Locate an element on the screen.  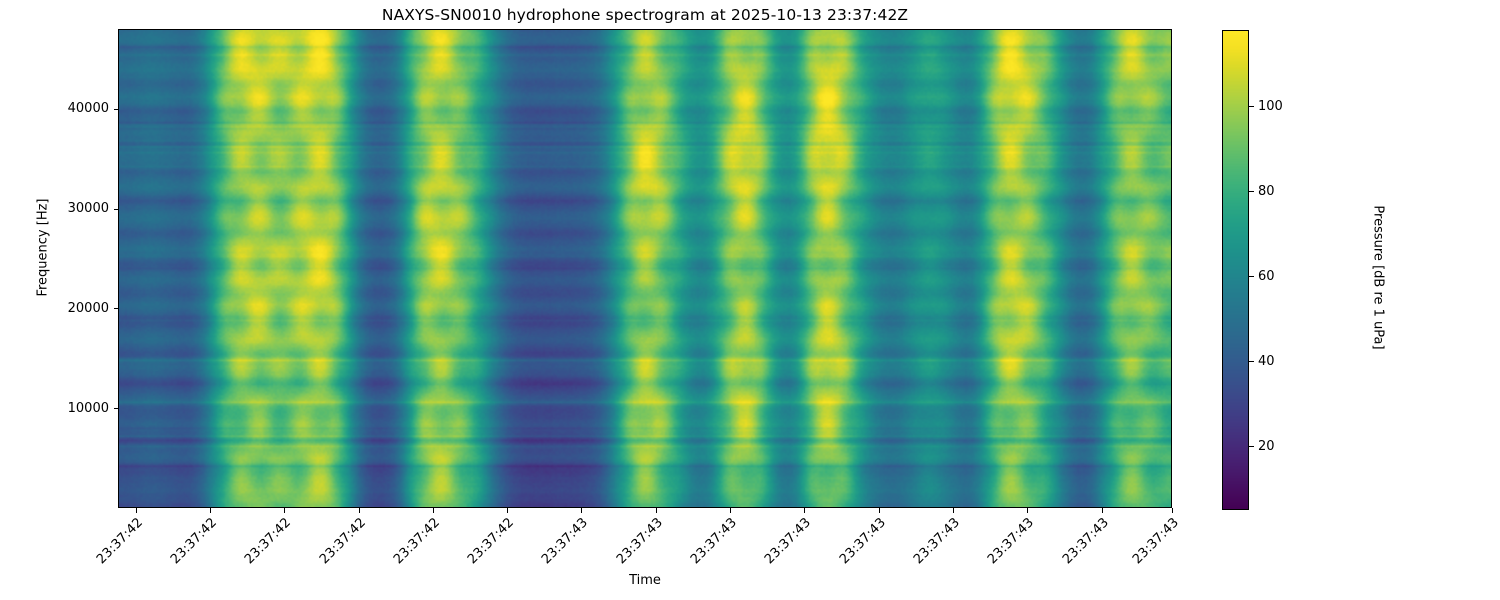
y-axis-label: Frequency [Hz] is located at coordinates (43, 247).